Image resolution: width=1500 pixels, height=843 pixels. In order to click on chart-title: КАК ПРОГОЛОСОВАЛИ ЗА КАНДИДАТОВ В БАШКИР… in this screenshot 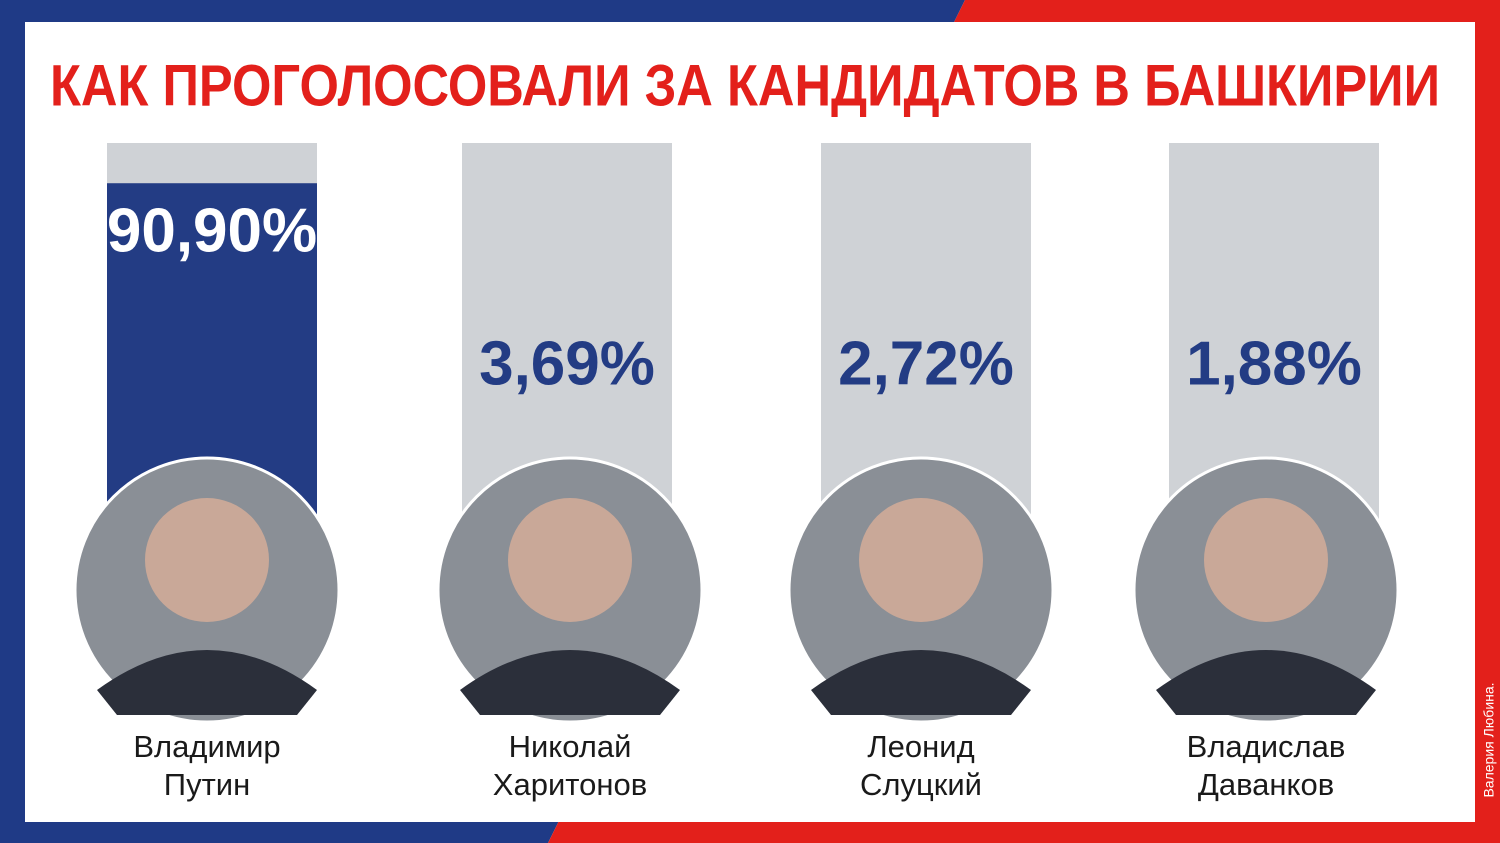, I will do `click(745, 85)`.